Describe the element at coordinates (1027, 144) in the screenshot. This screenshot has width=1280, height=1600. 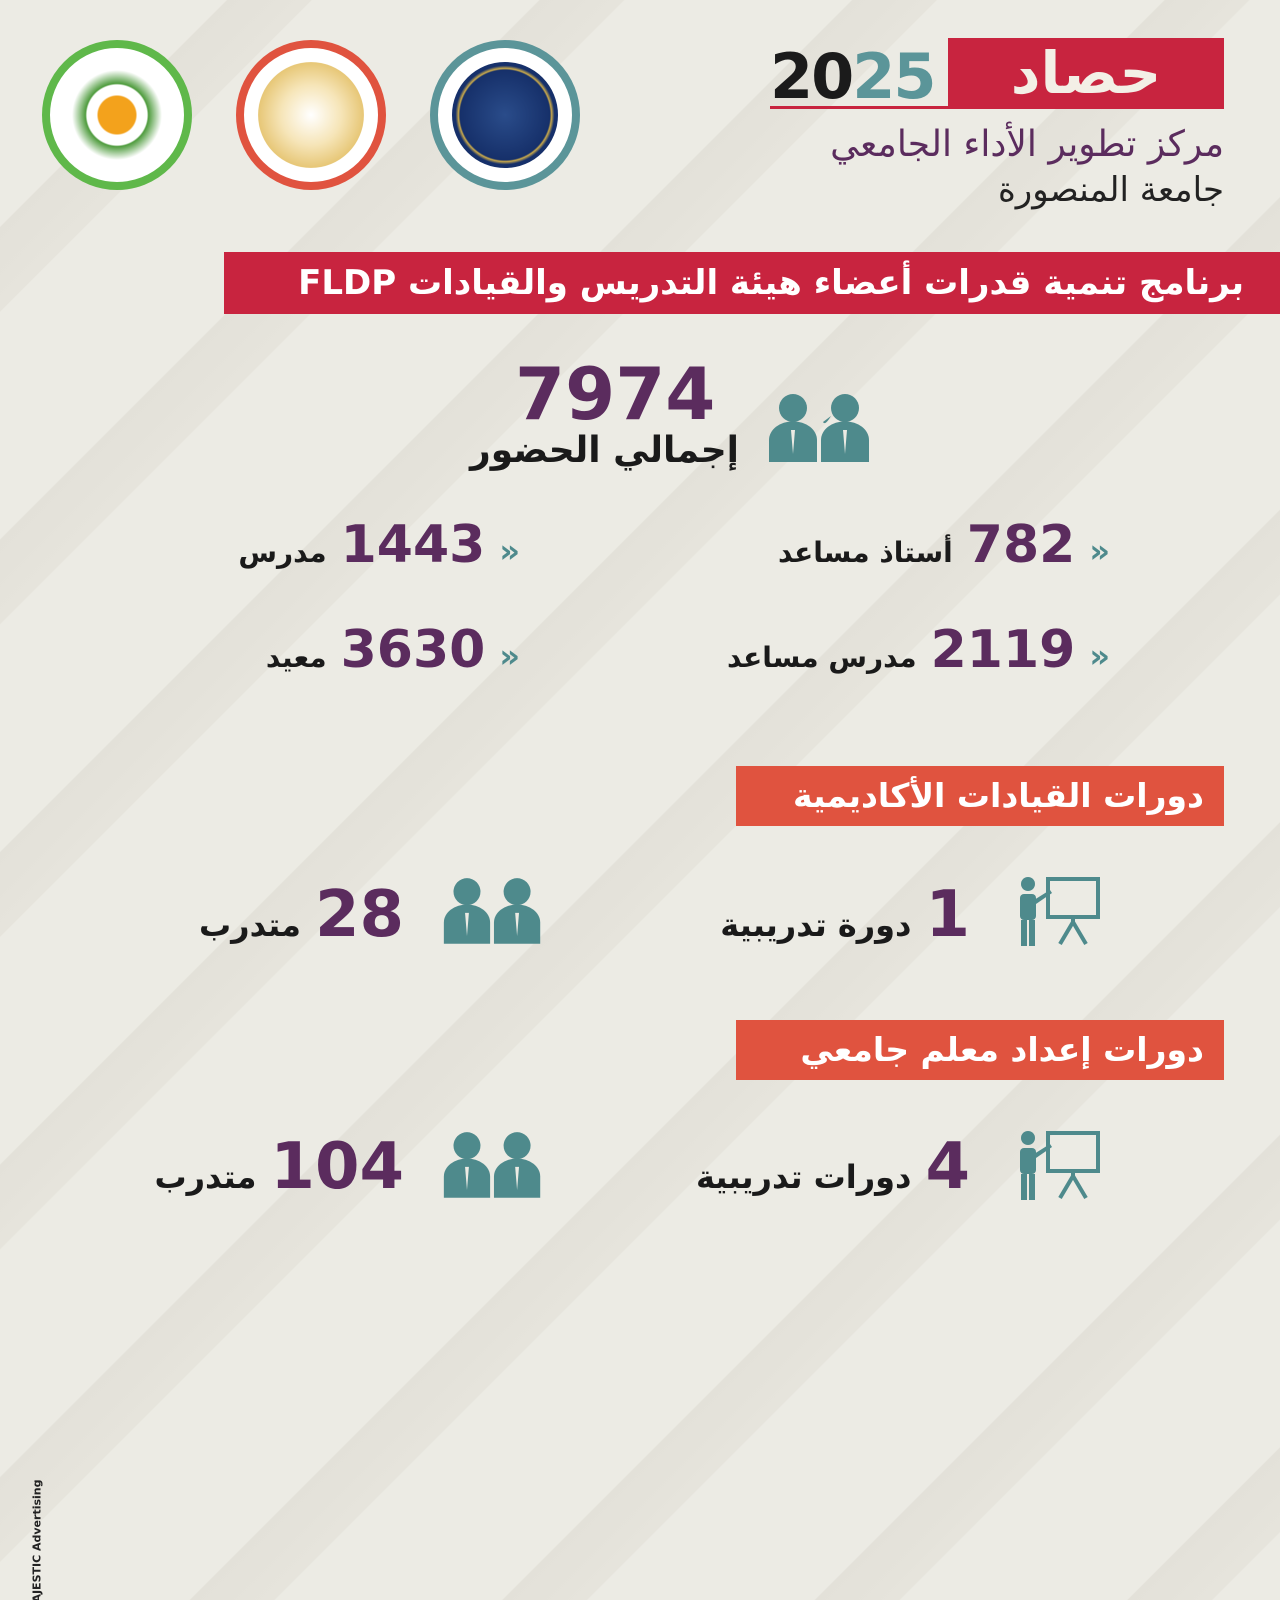
I see `center-name: مركز تطوير الأداء الجامعي` at that location.